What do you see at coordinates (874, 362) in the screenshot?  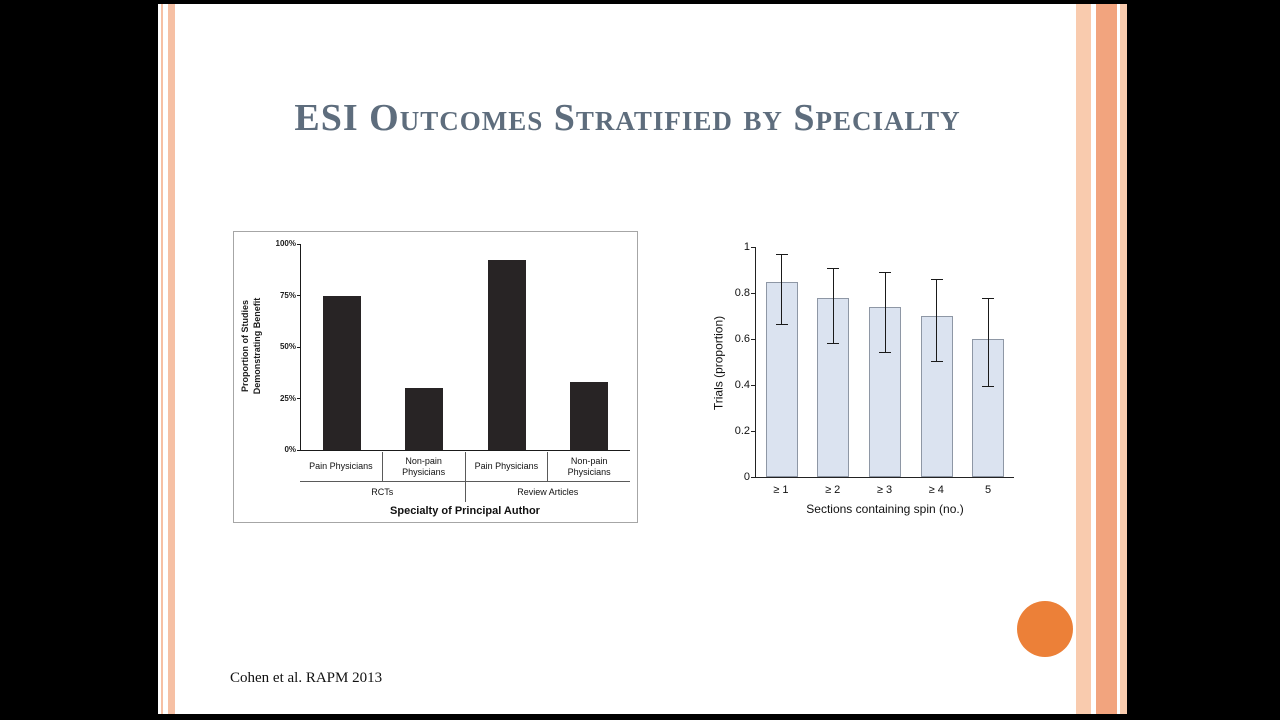 I see `right-chart-plot: 0 0.2 0.4 0.6 0.8 1` at bounding box center [874, 362].